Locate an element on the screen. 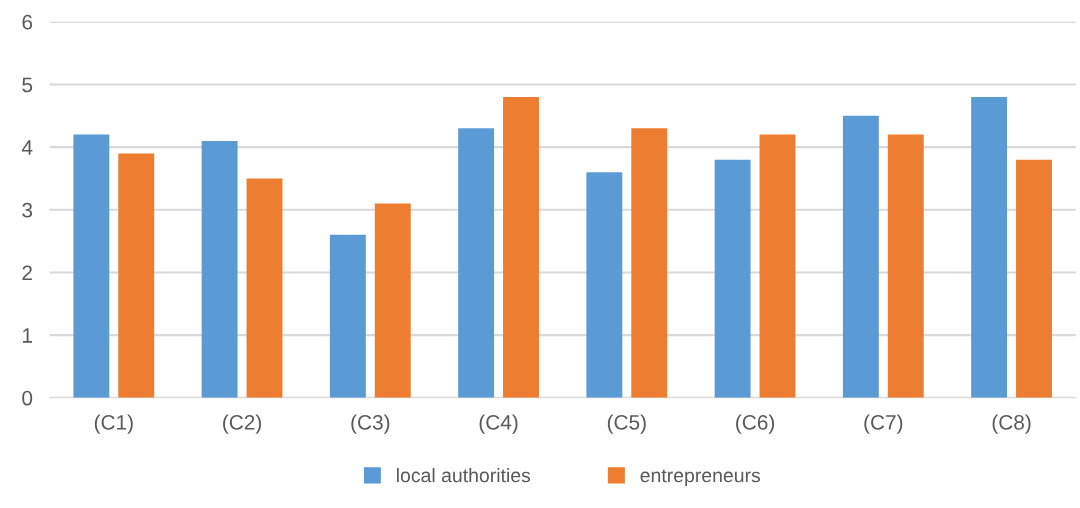  x-tick-label: (C4) is located at coordinates (498, 424).